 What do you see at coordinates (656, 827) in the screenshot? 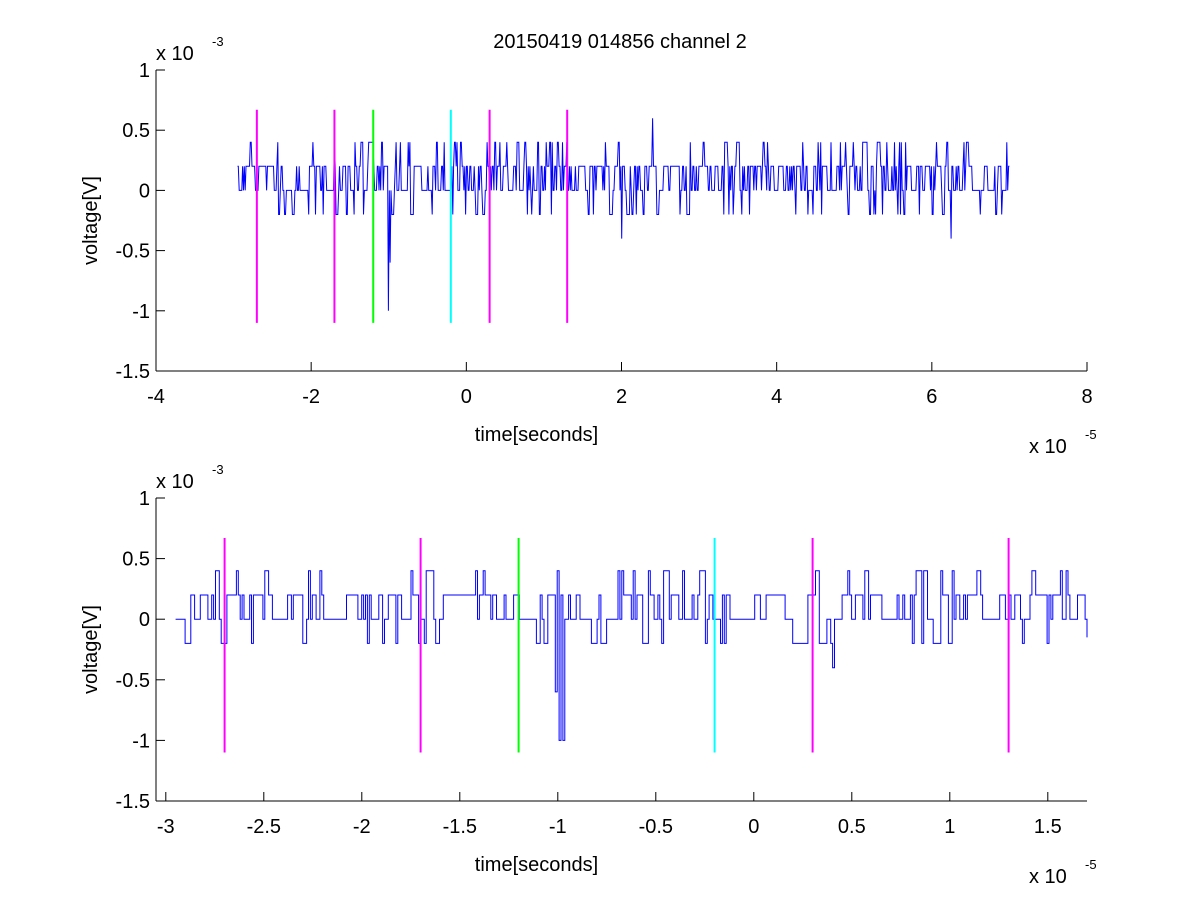
I see `x-tick-label: -0.5` at bounding box center [656, 827].